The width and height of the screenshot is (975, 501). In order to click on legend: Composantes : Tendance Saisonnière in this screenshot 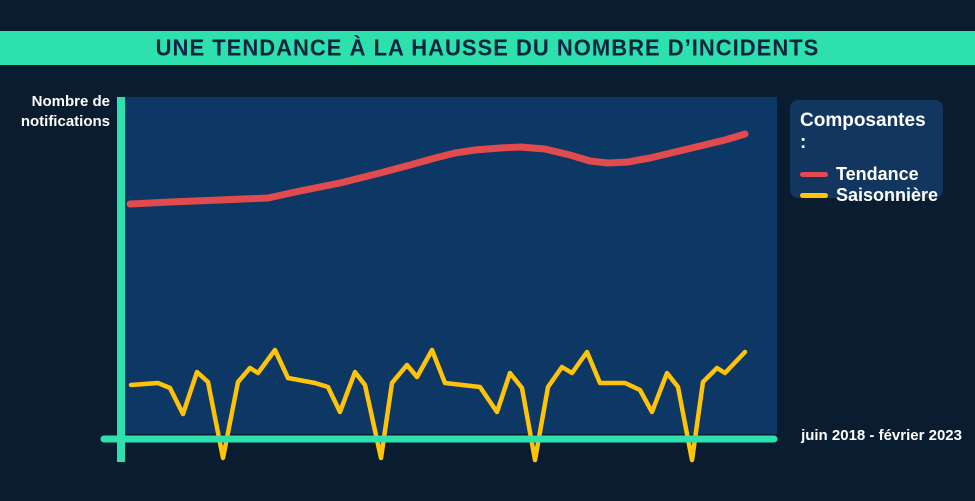, I will do `click(866, 152)`.